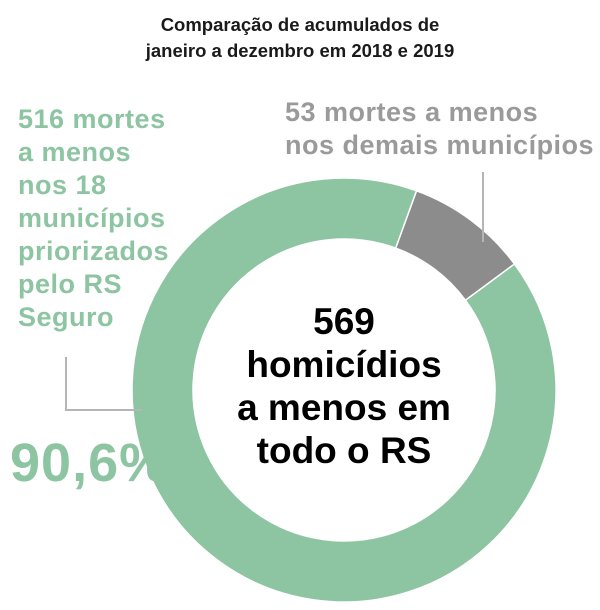  Describe the element at coordinates (440, 145) in the screenshot. I see `gray-slice-label-line: nos demais municípios` at that location.